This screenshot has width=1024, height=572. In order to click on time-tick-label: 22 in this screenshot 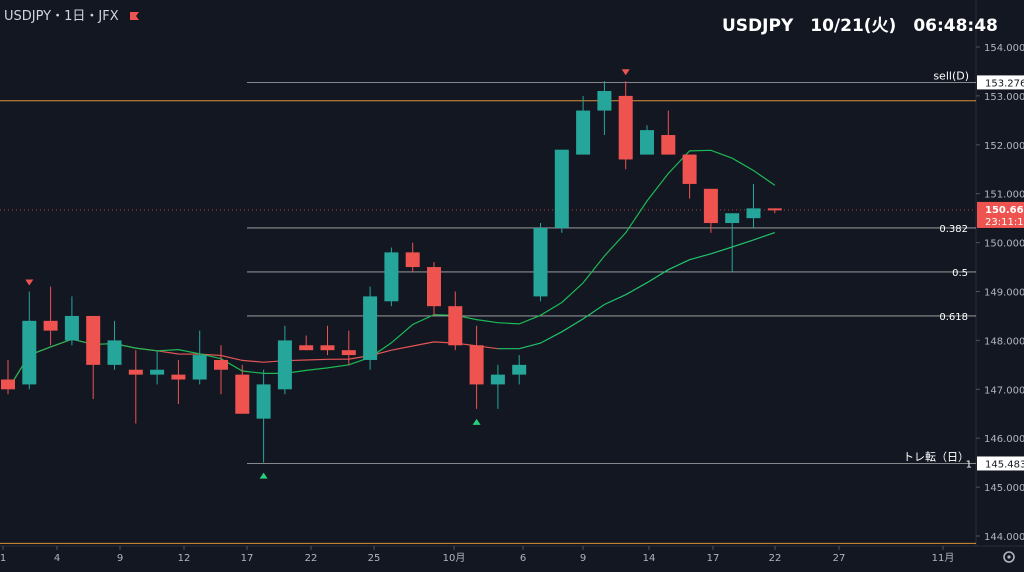, I will do `click(311, 558)`.